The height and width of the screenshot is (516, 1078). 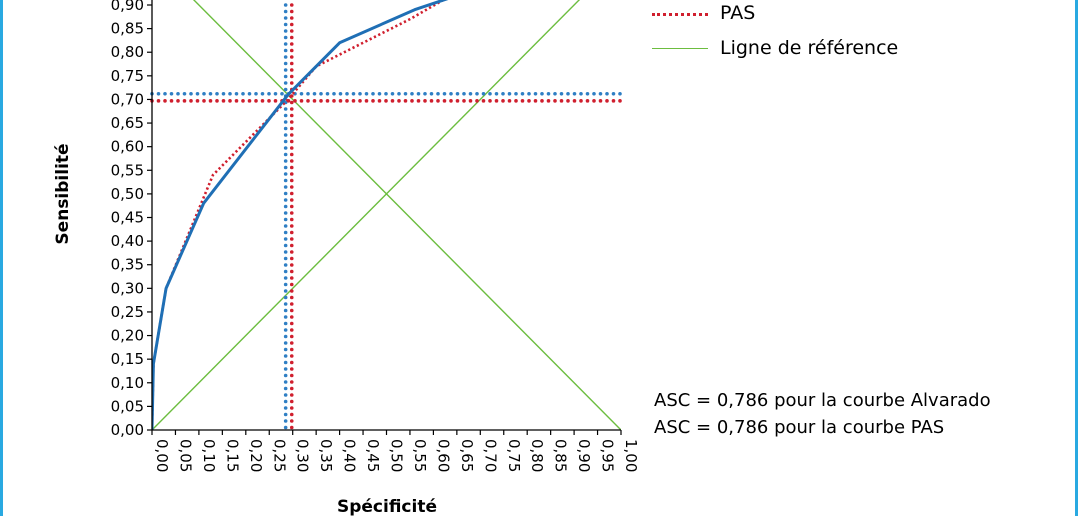 I want to click on y-tick-label: 0,80, so click(x=127, y=52).